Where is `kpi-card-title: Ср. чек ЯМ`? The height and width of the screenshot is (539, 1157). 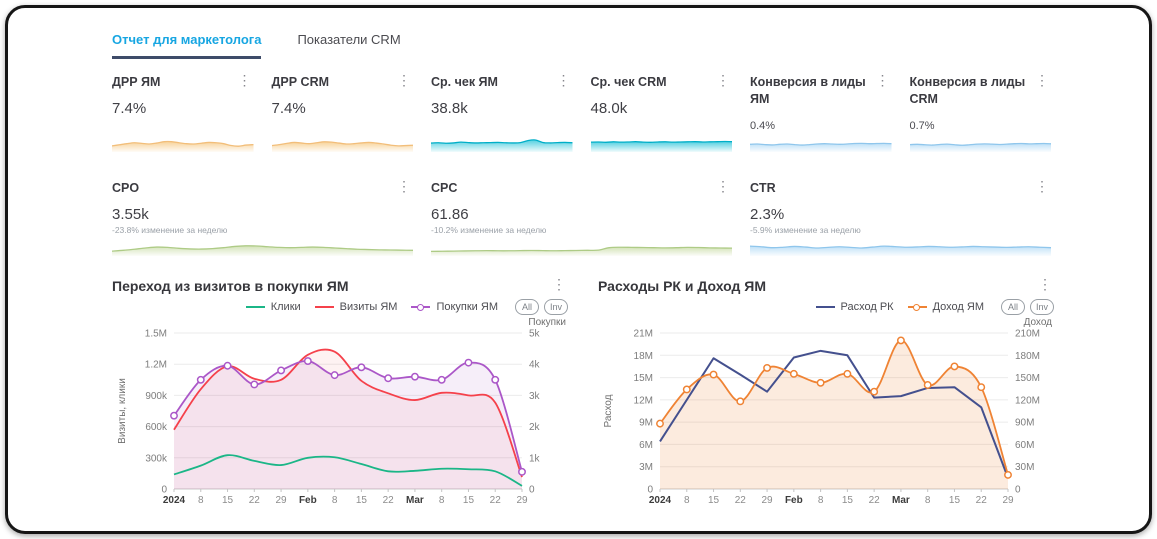
kpi-card-title: Ср. чек ЯМ is located at coordinates (464, 82).